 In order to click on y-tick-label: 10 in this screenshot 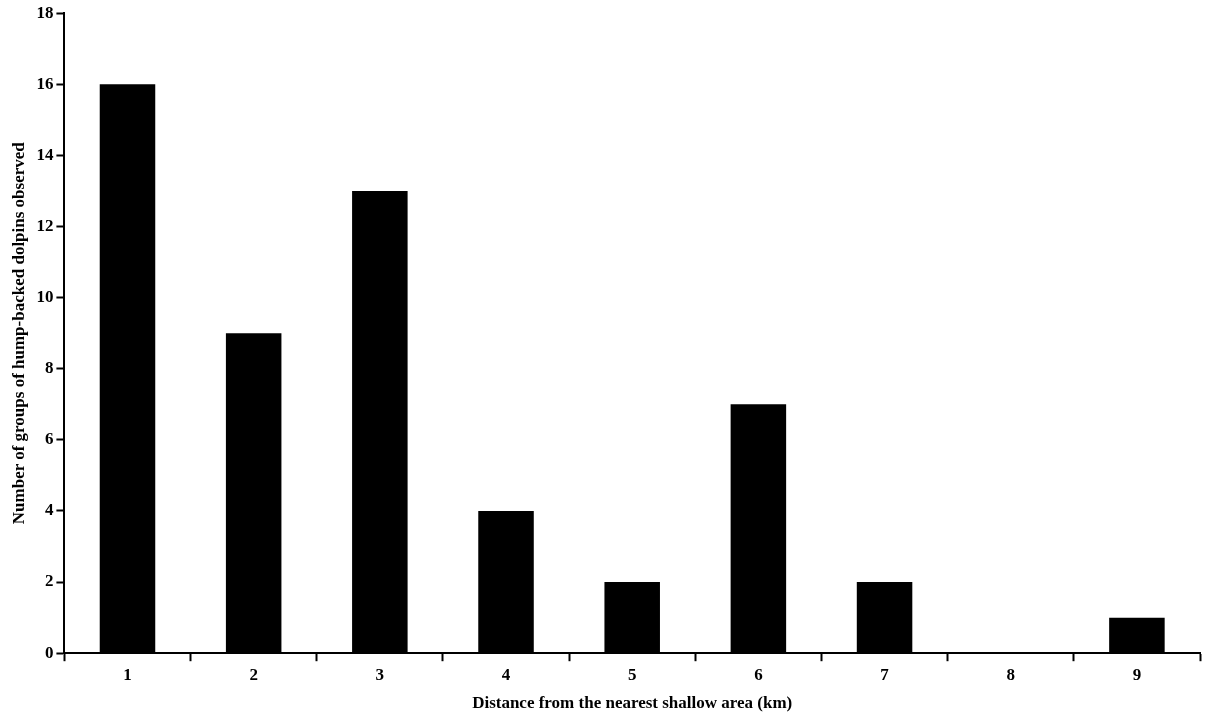, I will do `click(45, 297)`.